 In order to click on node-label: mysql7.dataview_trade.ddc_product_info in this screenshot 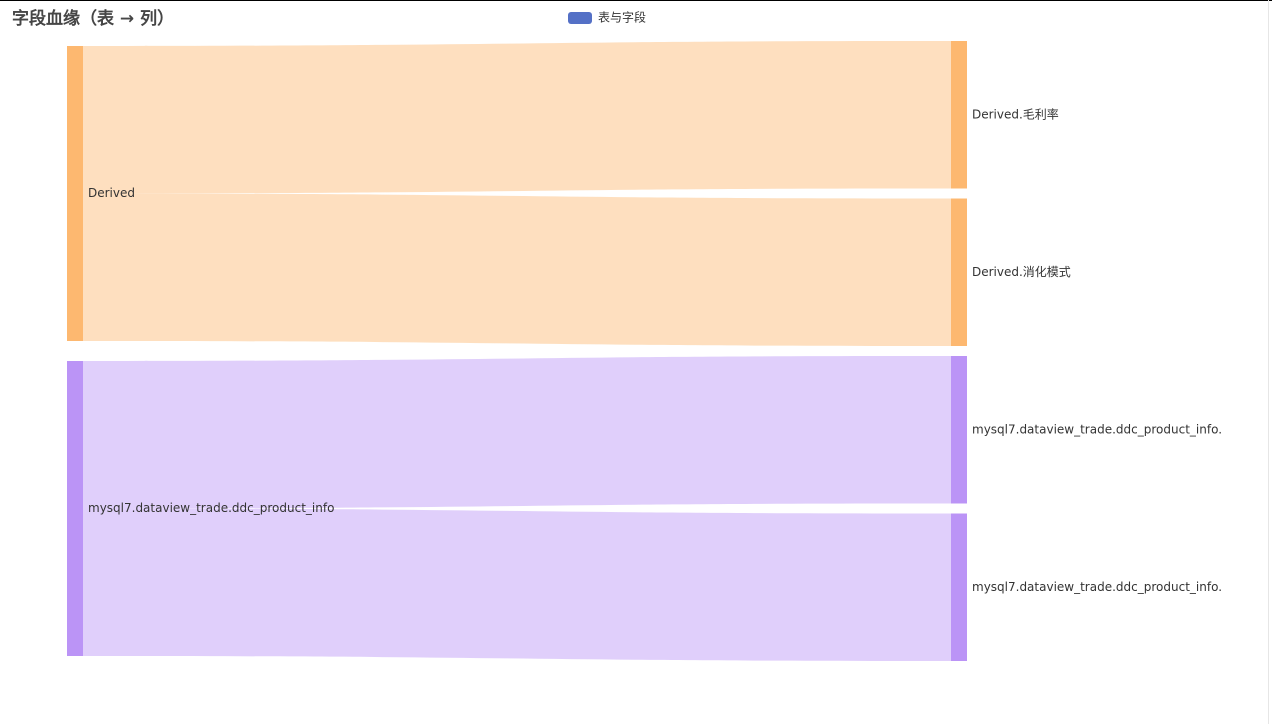, I will do `click(211, 508)`.